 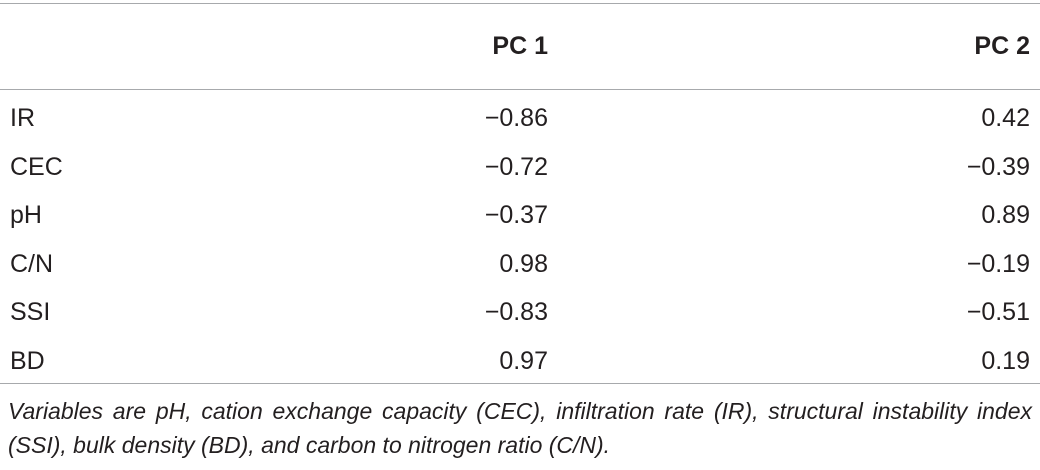 What do you see at coordinates (998, 312) in the screenshot?
I see `cell-pc2: −0.51` at bounding box center [998, 312].